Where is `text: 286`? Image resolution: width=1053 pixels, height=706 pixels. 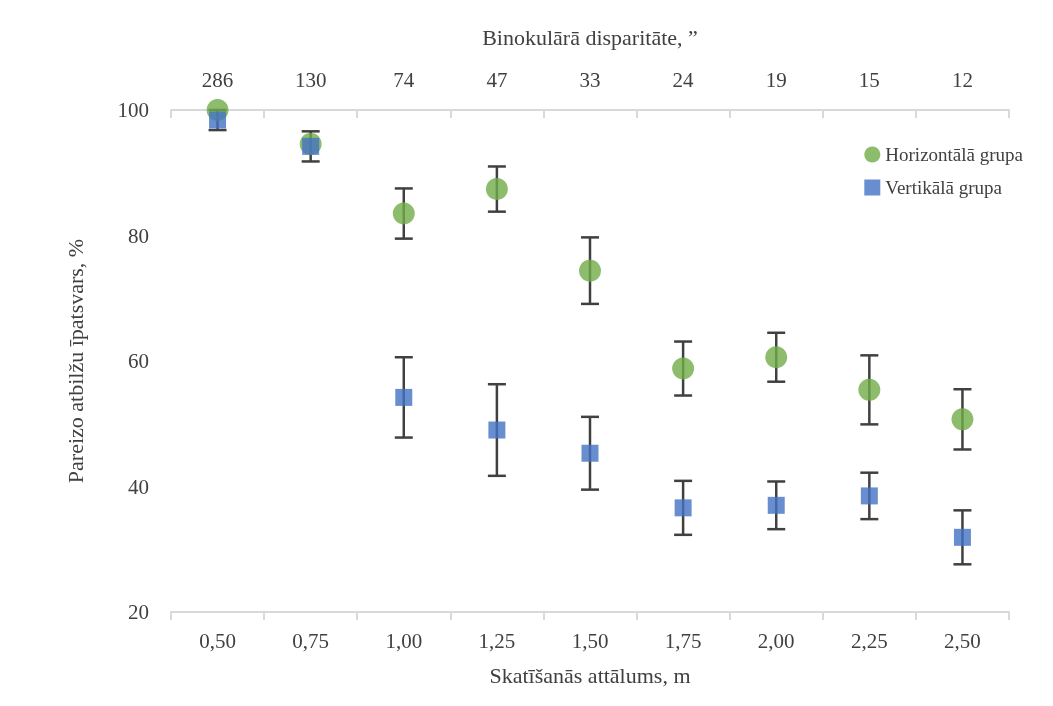
text: 286 is located at coordinates (217, 79).